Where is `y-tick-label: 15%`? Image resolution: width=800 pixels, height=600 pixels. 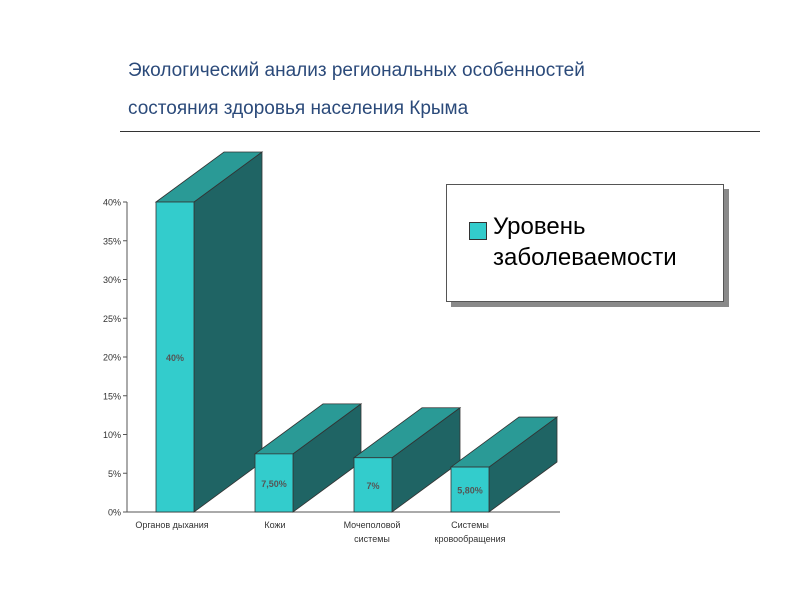
y-tick-label: 15% is located at coordinates (112, 396).